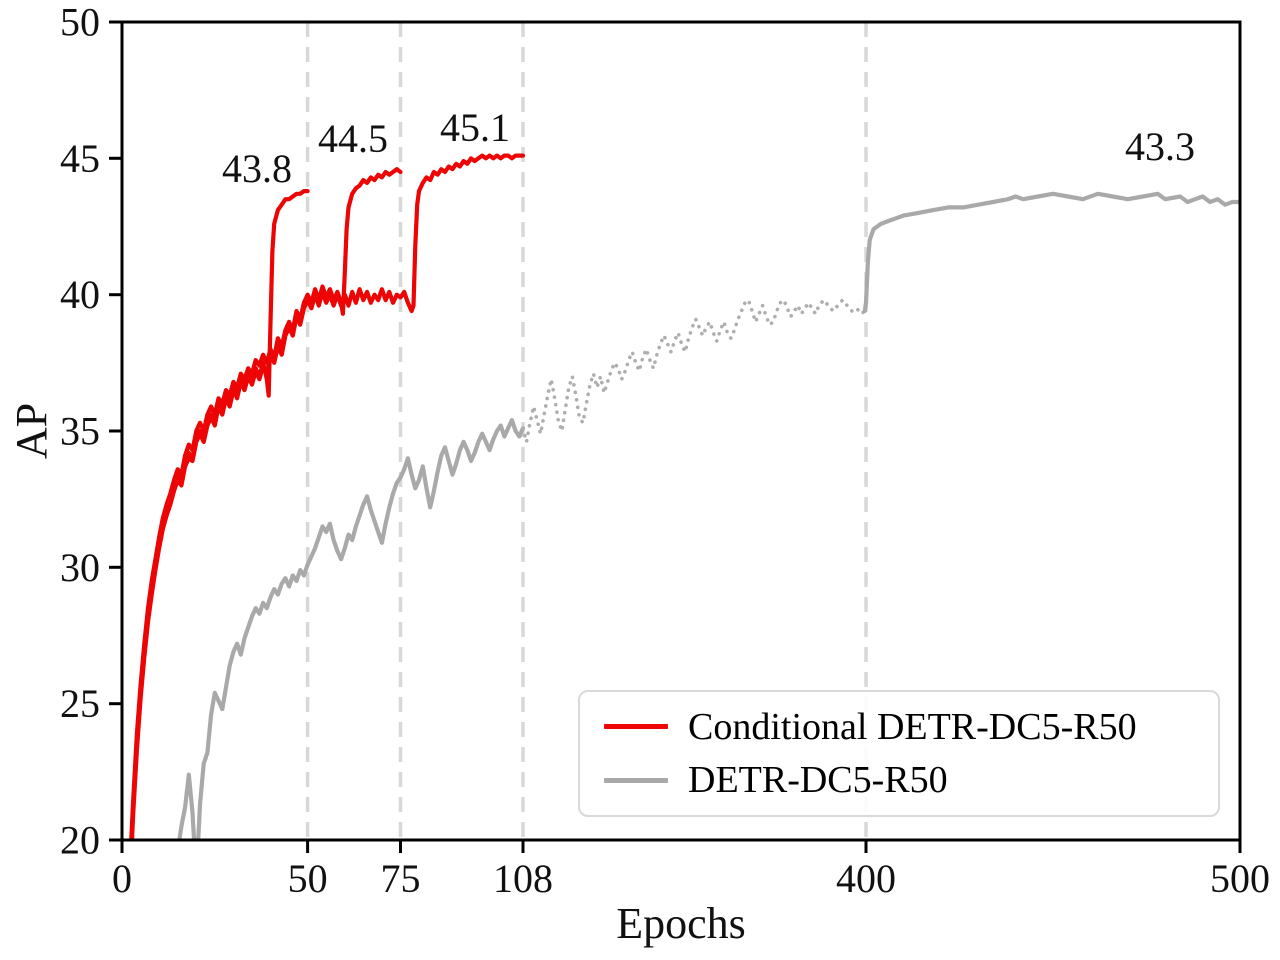  I want to click on y-axis-title: AP, so click(32, 431).